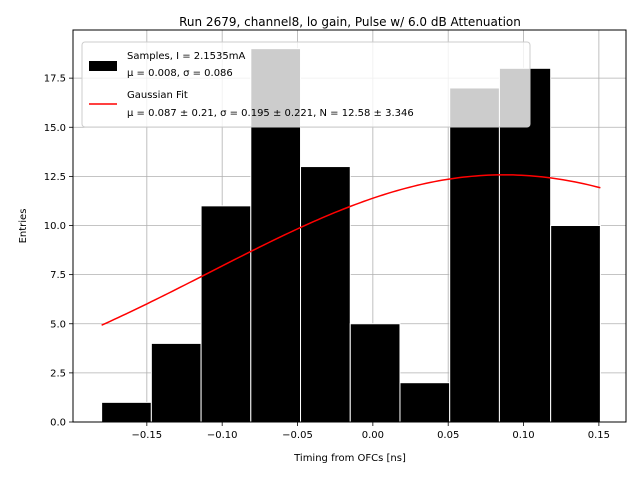 This screenshot has width=640, height=480. Describe the element at coordinates (58, 251) in the screenshot. I see `y-axis-ticks: 0.0 2.5 5.0 7.5 10.0 12.5 15.0 17.5` at that location.